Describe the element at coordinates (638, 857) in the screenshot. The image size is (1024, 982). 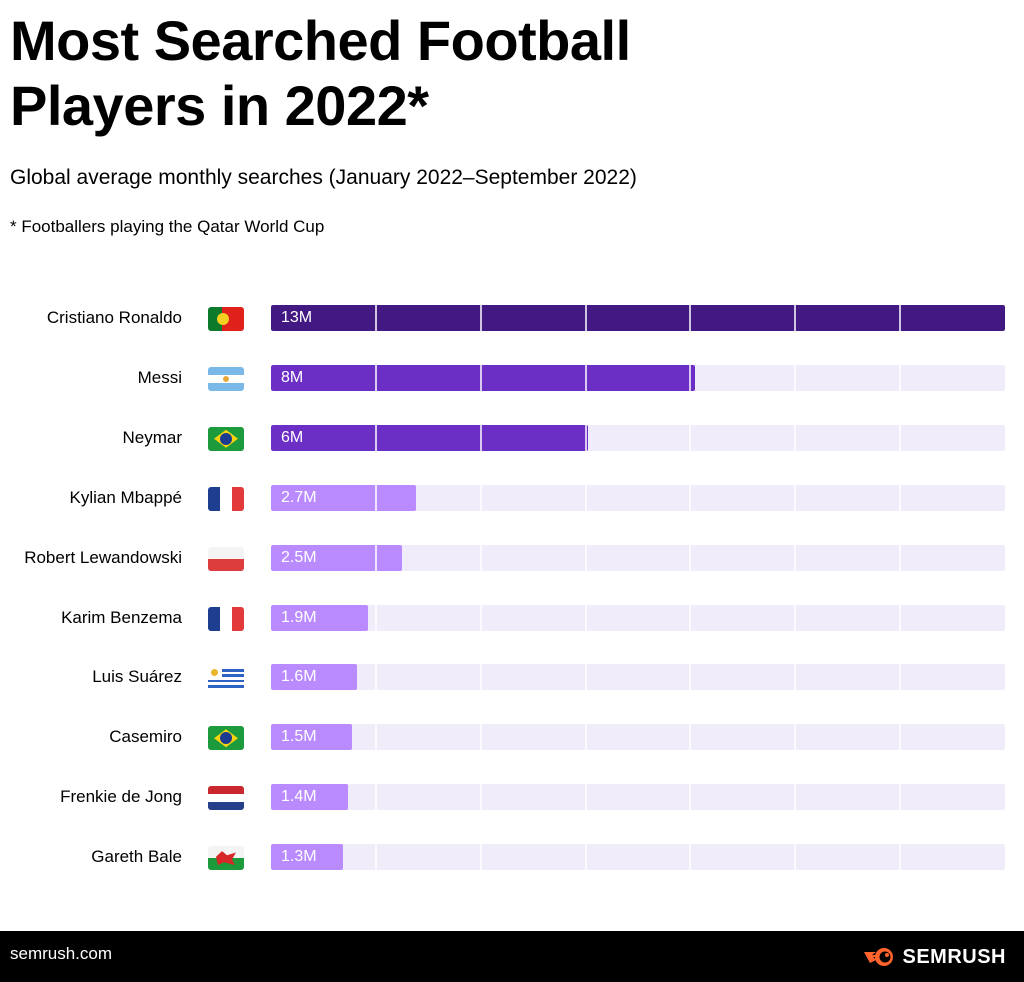
I see `bar-track: 1.3M` at that location.